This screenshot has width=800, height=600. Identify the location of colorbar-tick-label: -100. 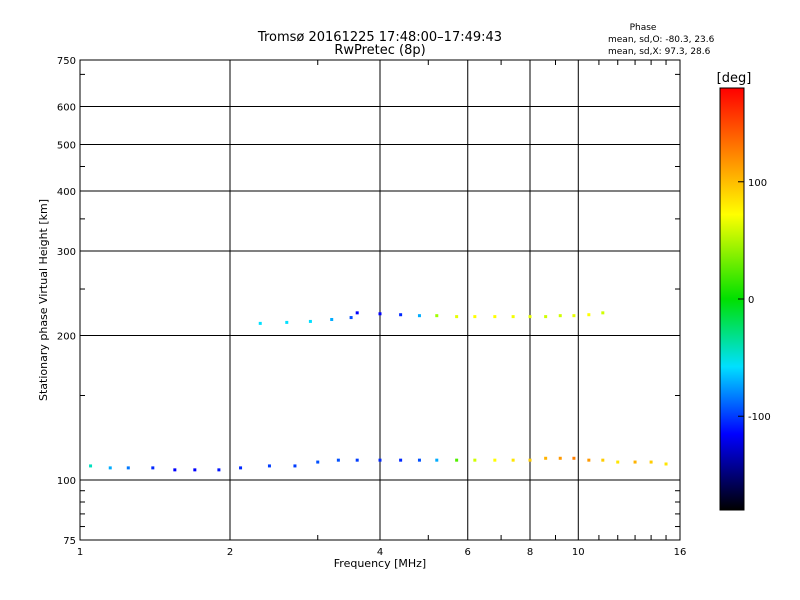
(759, 417).